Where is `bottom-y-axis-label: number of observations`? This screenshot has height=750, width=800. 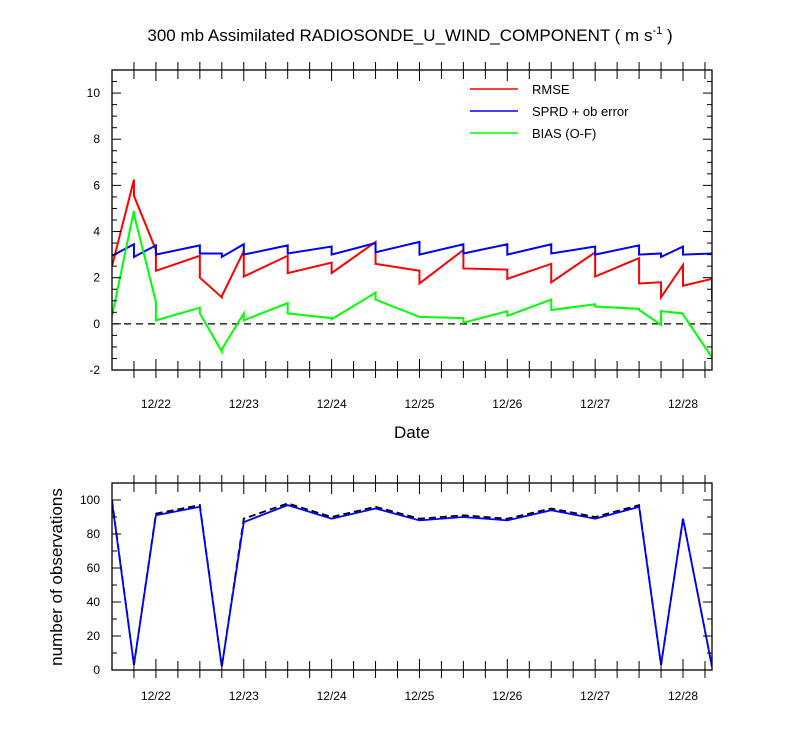 bottom-y-axis-label: number of observations is located at coordinates (56, 577).